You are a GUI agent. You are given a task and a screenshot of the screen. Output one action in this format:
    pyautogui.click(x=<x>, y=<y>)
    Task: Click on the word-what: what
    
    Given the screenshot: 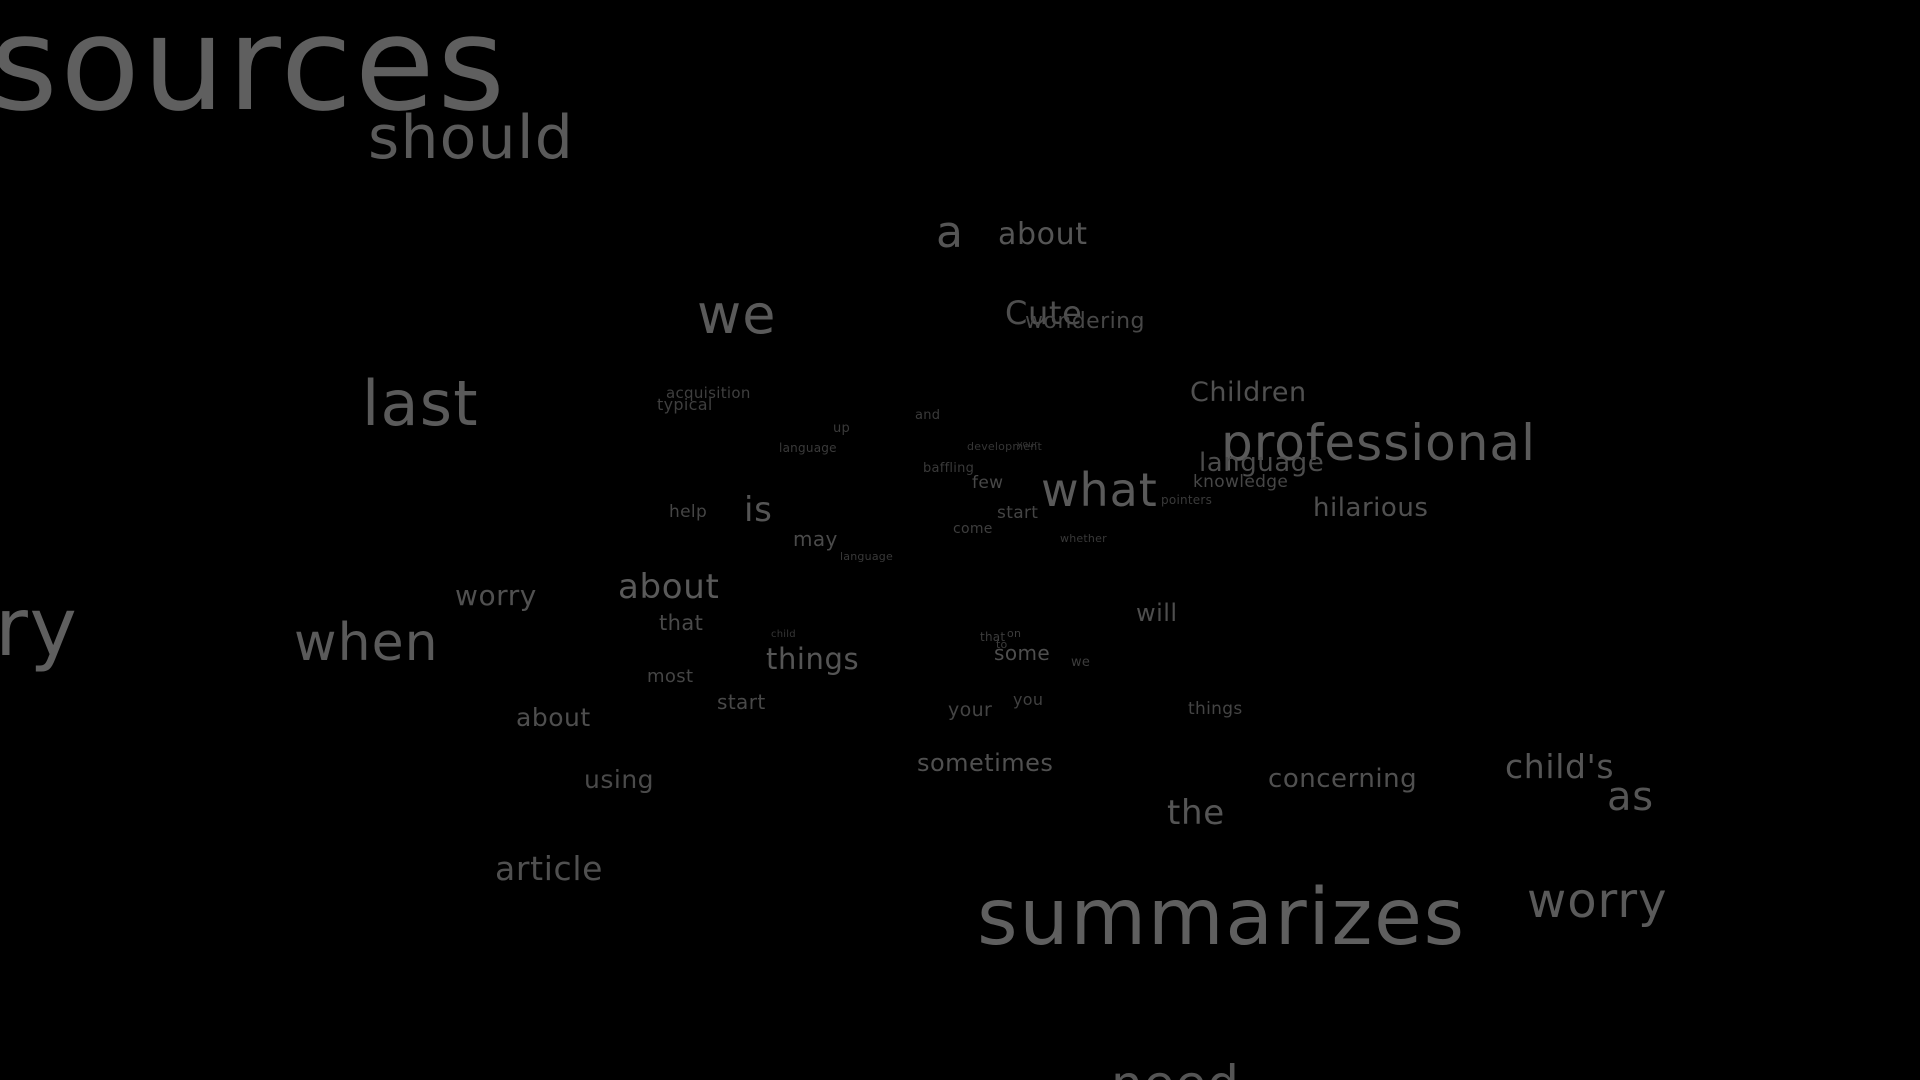 What is the action you would take?
    pyautogui.click(x=1099, y=490)
    